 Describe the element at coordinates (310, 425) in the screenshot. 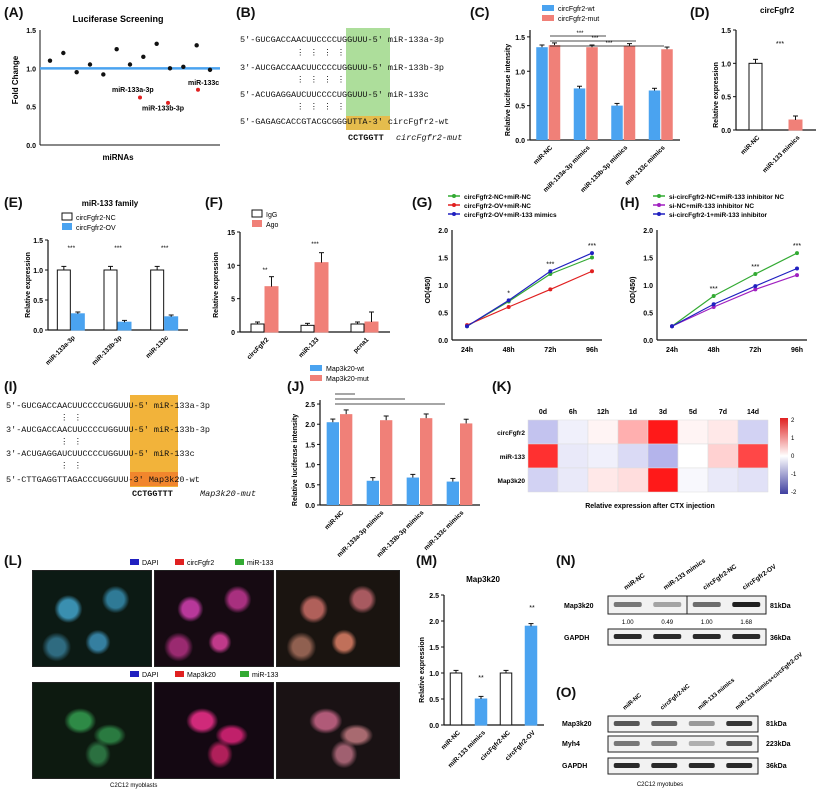

I see `y-tick-label: 2.0` at that location.